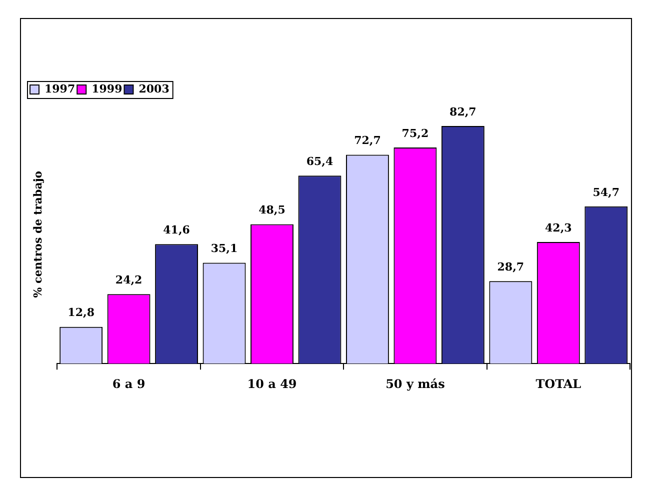 This screenshot has width=652, height=496. Describe the element at coordinates (81, 313) in the screenshot. I see `data-label: 12,8` at that location.